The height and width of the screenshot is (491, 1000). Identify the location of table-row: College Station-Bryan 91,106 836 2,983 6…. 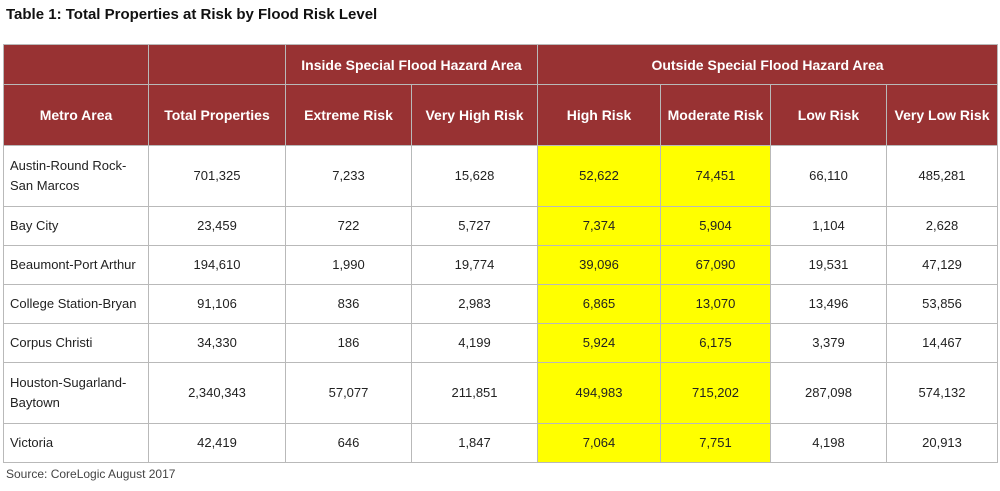
(501, 304).